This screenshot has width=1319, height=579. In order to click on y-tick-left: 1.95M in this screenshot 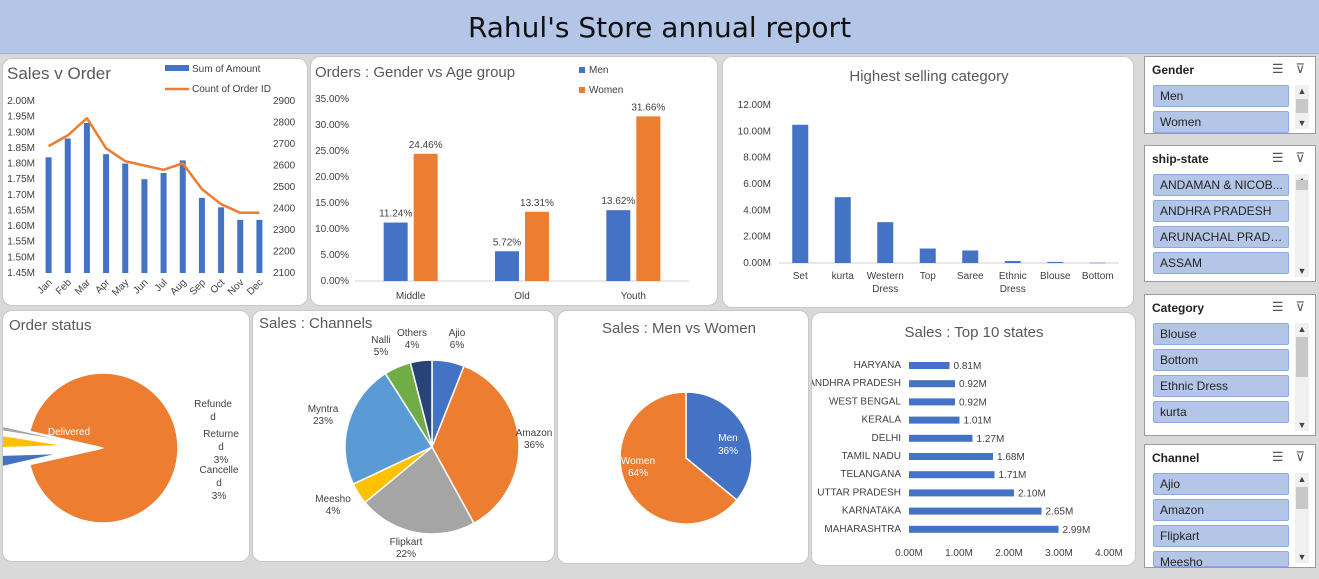, I will do `click(21, 117)`.